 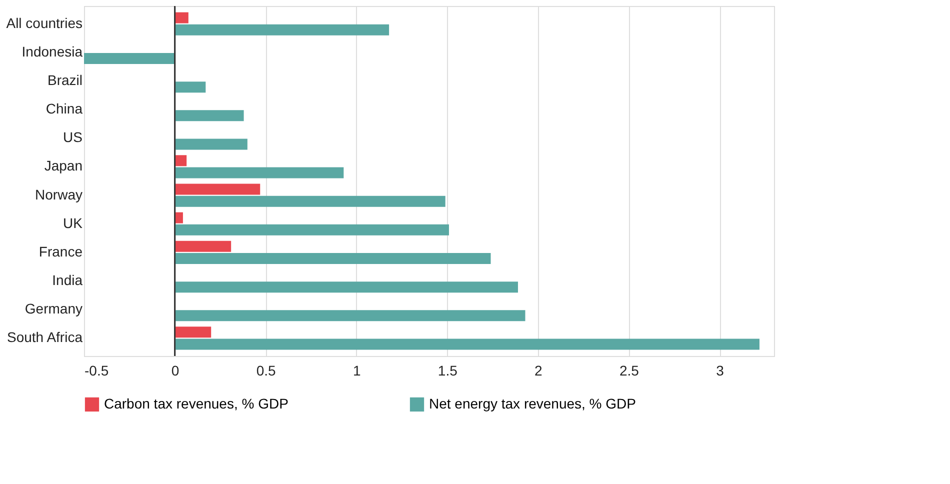 I want to click on x-tick-label: 2, so click(x=538, y=370).